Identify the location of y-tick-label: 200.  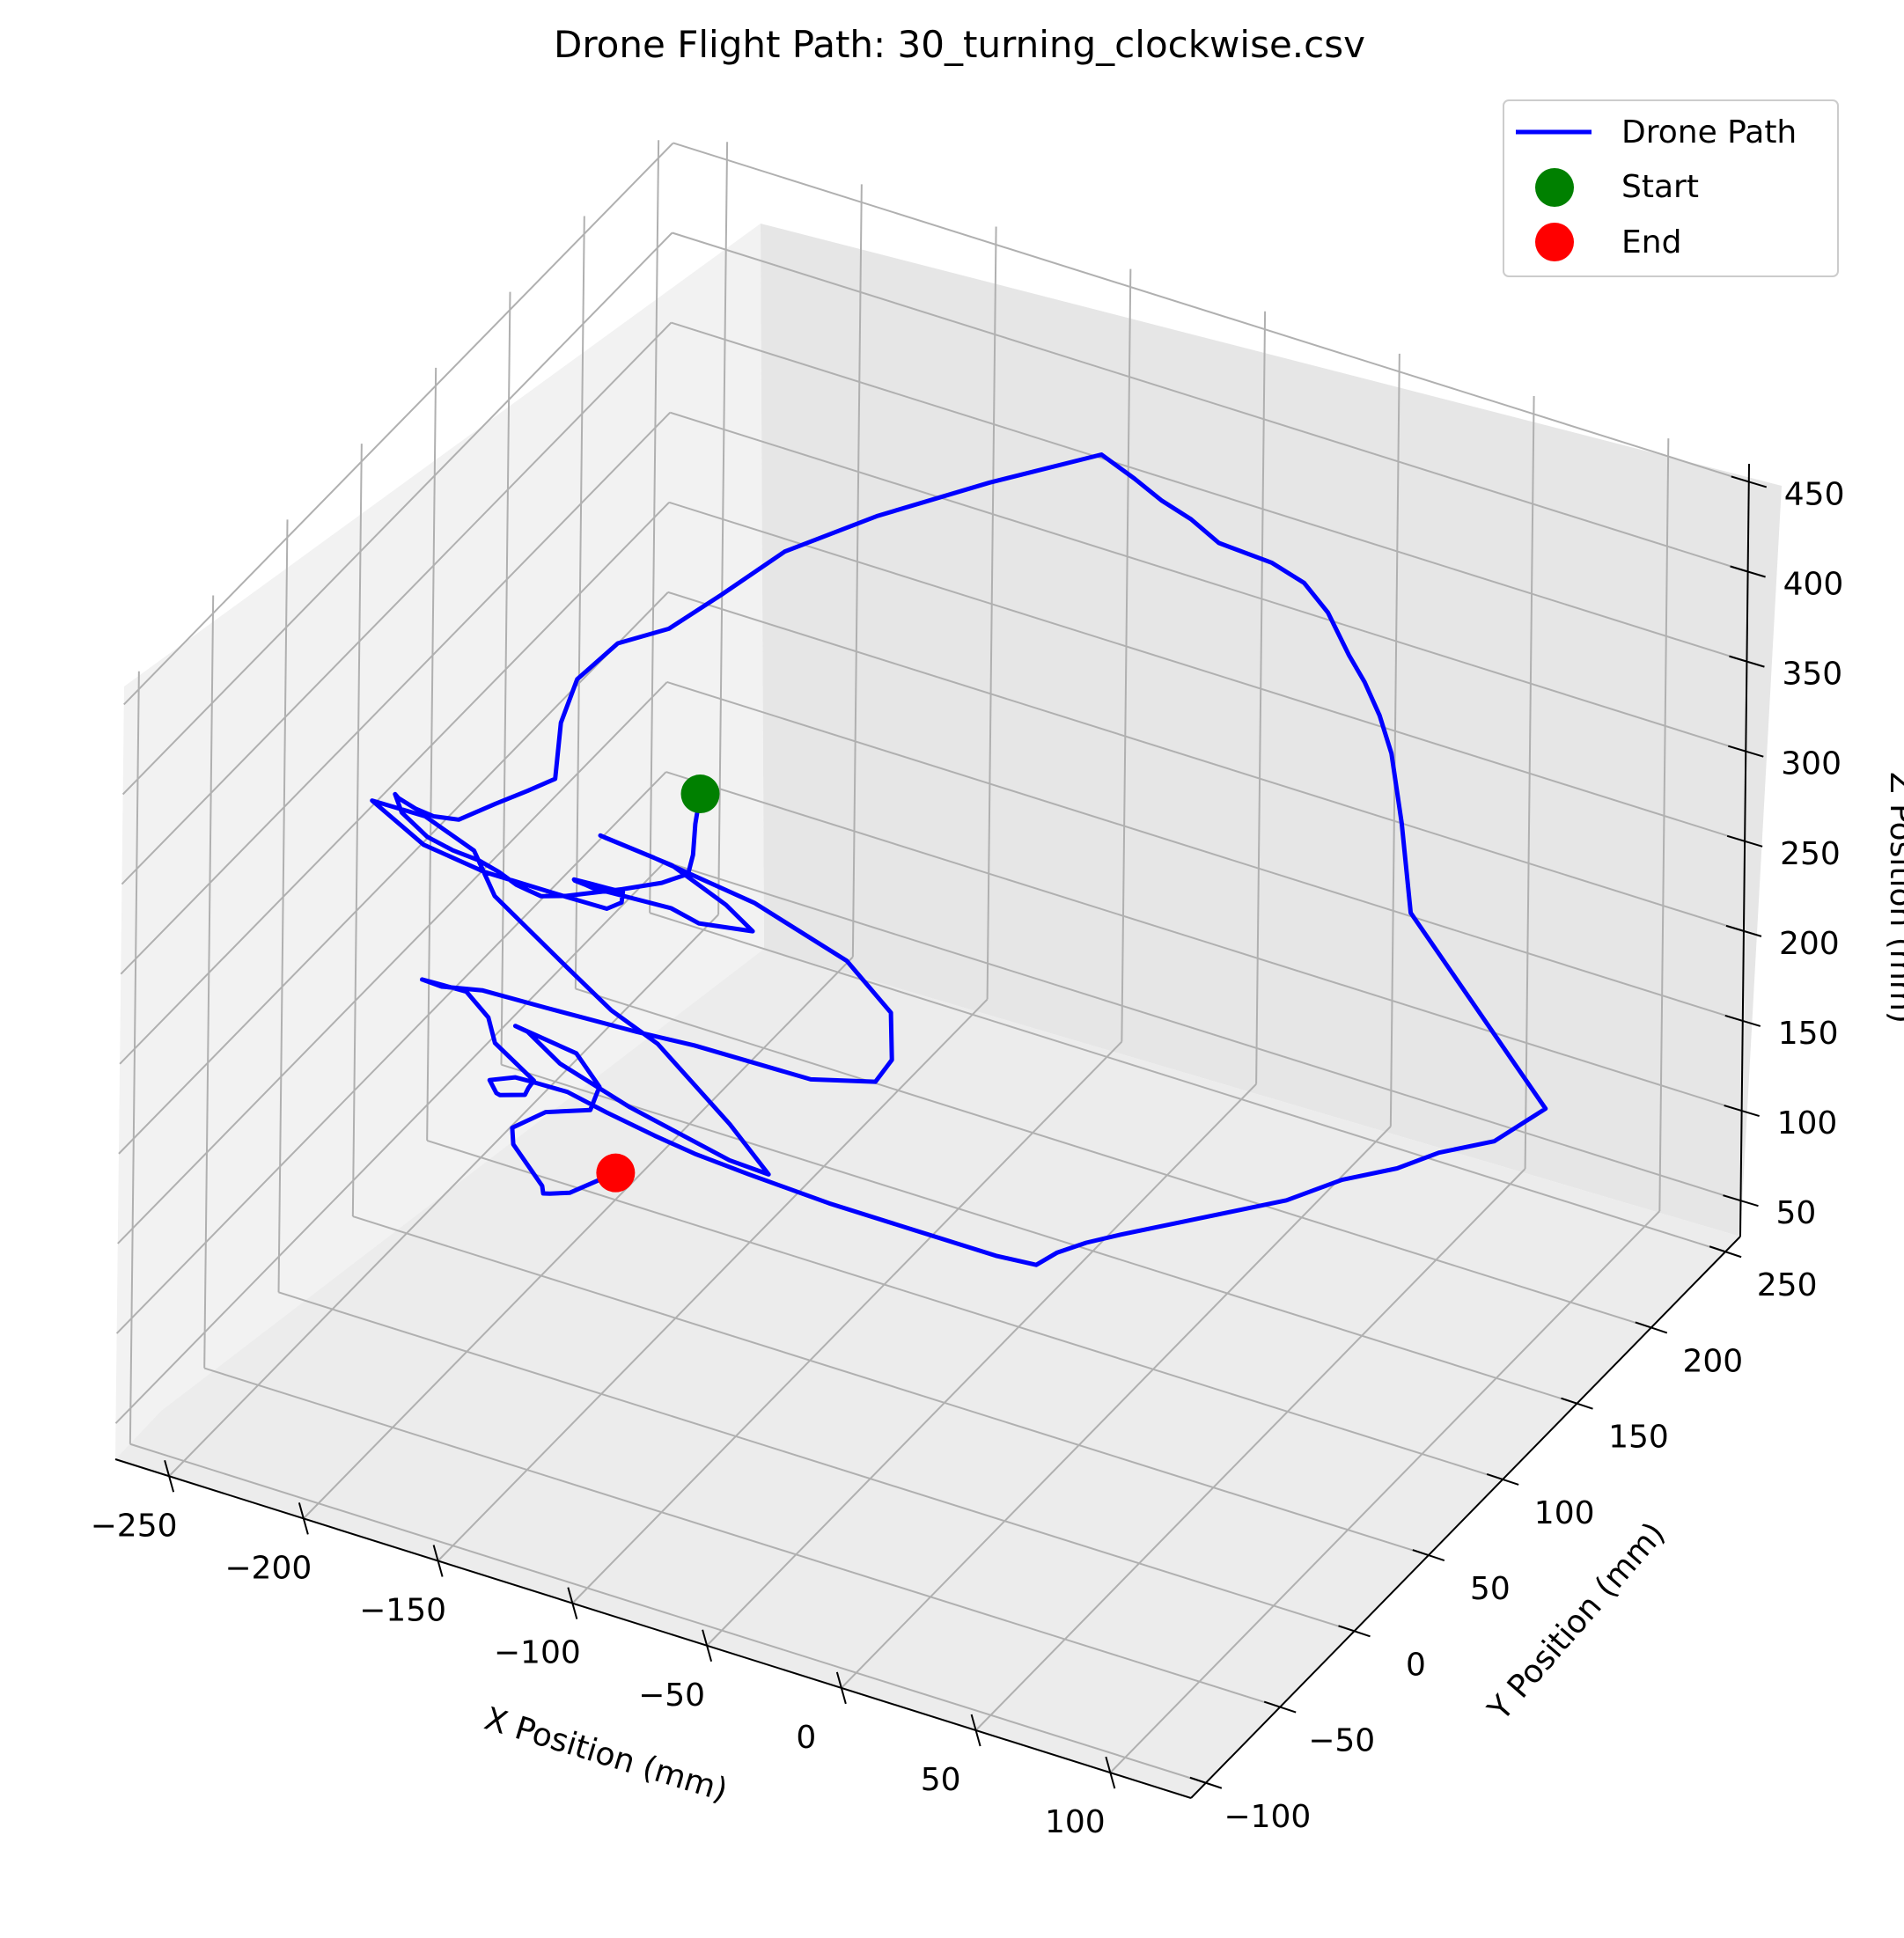
(1712, 1361).